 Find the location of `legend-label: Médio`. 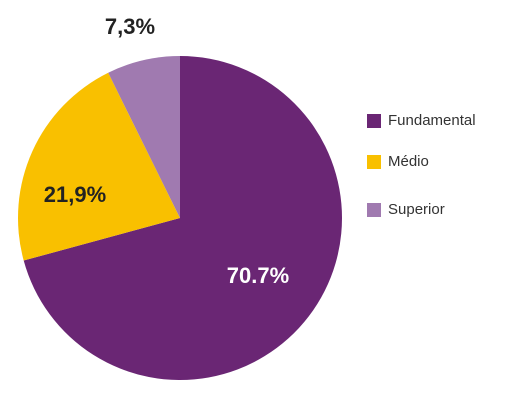

legend-label: Médio is located at coordinates (408, 161).